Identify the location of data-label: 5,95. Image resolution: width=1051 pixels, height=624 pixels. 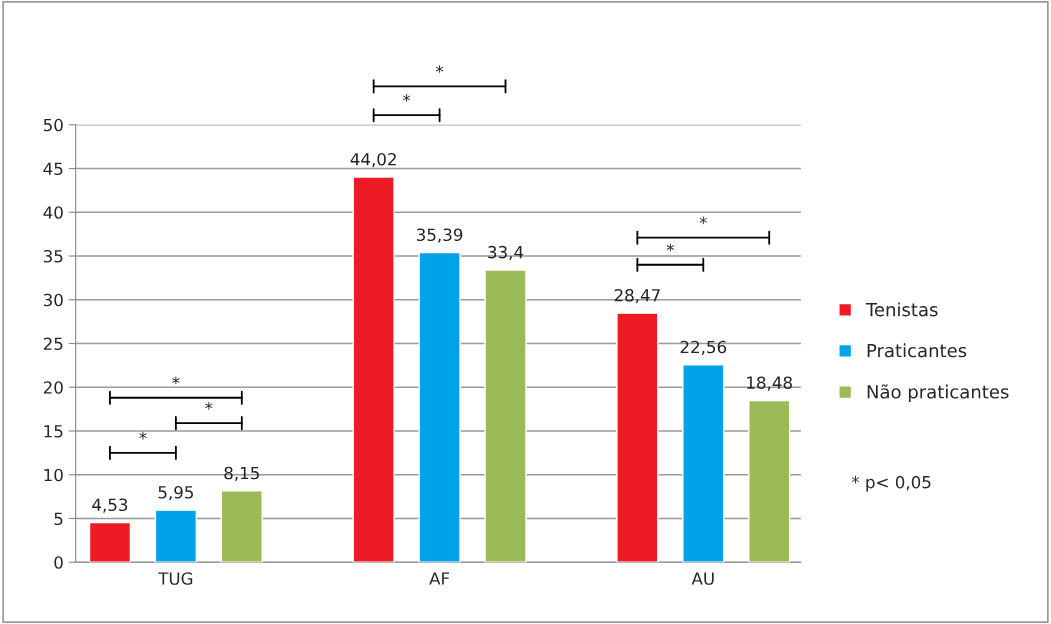
(175, 493).